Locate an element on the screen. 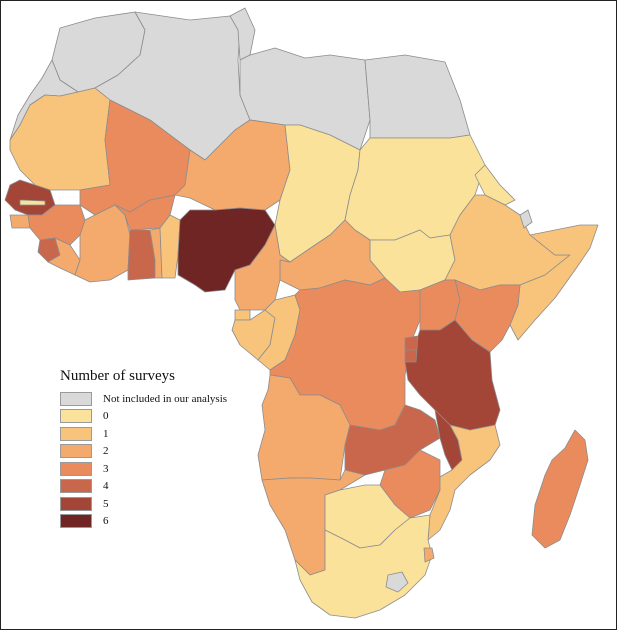 This screenshot has height=630, width=617. region-lesotho is located at coordinates (397, 582).